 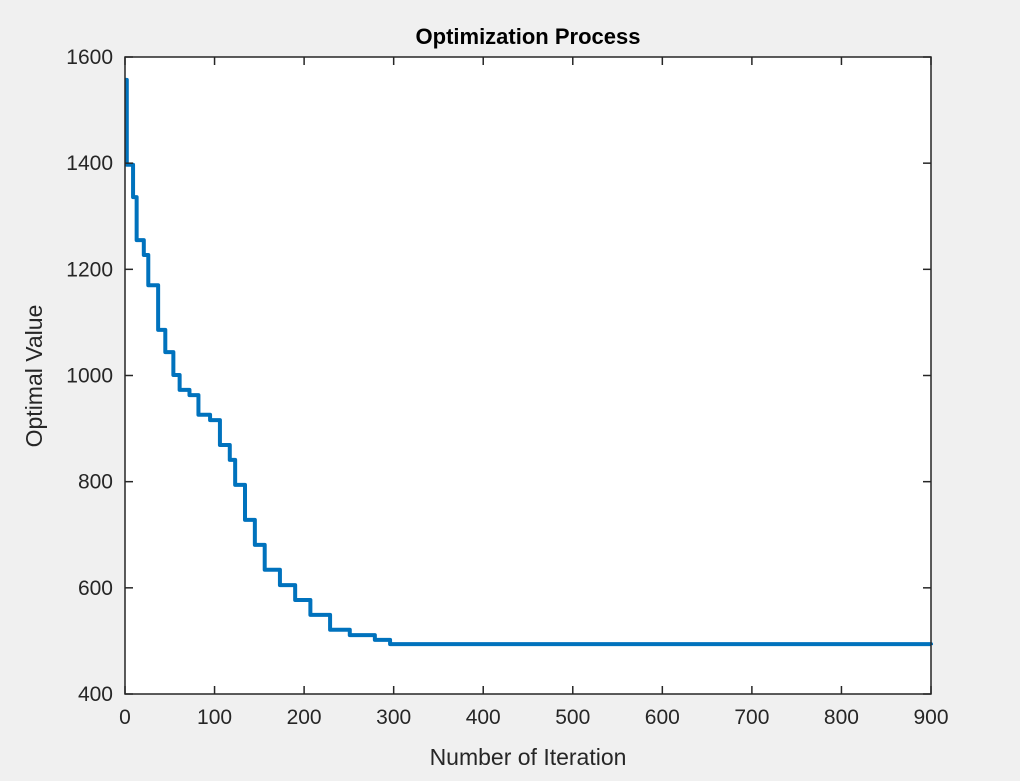 What do you see at coordinates (95, 694) in the screenshot?
I see `y-tick-label: 400` at bounding box center [95, 694].